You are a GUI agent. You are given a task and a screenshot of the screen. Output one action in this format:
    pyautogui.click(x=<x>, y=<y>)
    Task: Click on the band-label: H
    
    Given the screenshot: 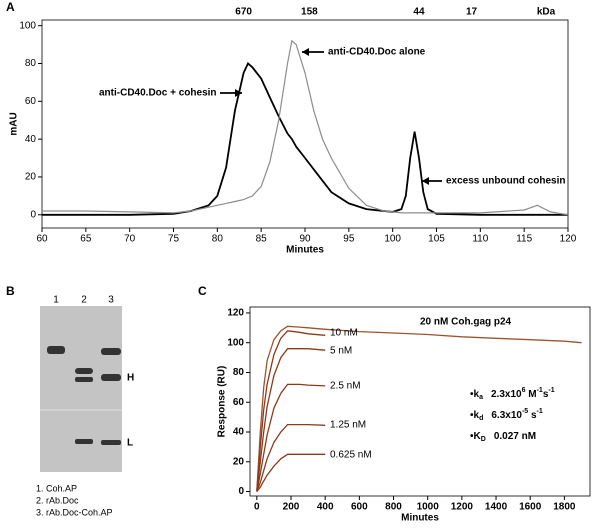 What is the action you would take?
    pyautogui.click(x=130, y=378)
    